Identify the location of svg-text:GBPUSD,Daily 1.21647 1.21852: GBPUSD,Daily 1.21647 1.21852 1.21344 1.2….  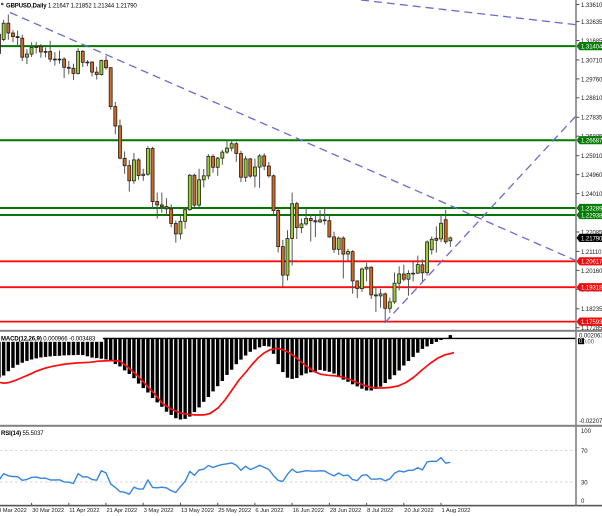
(71, 6).